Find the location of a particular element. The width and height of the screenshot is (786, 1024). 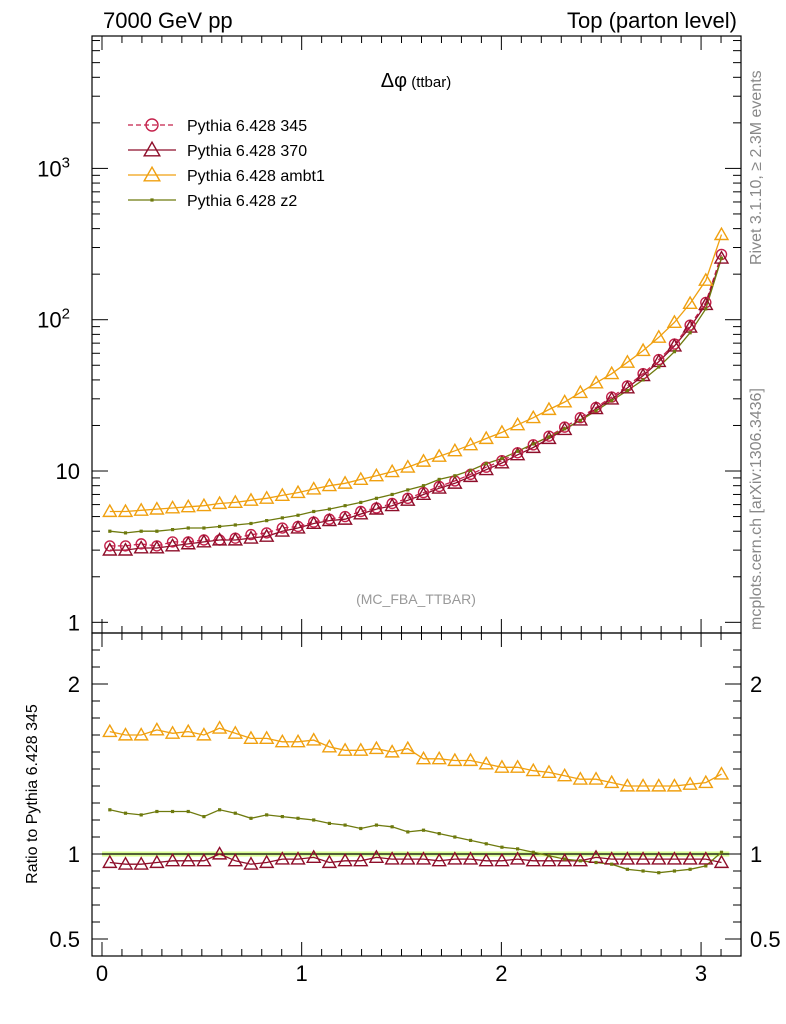

lower-series-markers is located at coordinates (416, 797).